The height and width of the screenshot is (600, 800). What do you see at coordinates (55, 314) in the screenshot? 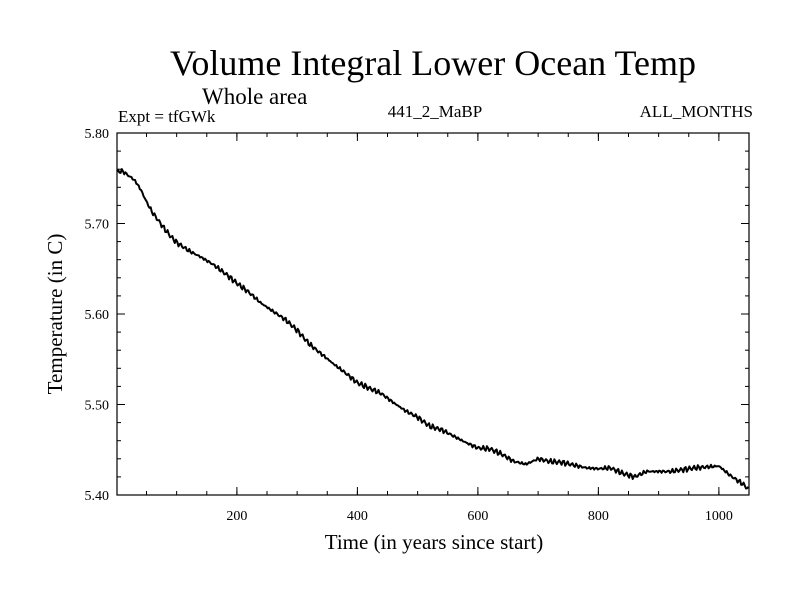
I see `y-axis-title: Temperature (in C)` at bounding box center [55, 314].